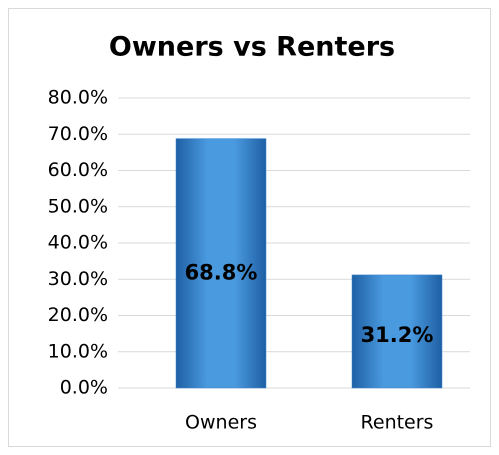 The height and width of the screenshot is (455, 499). I want to click on value-label: 31.2%, so click(397, 335).